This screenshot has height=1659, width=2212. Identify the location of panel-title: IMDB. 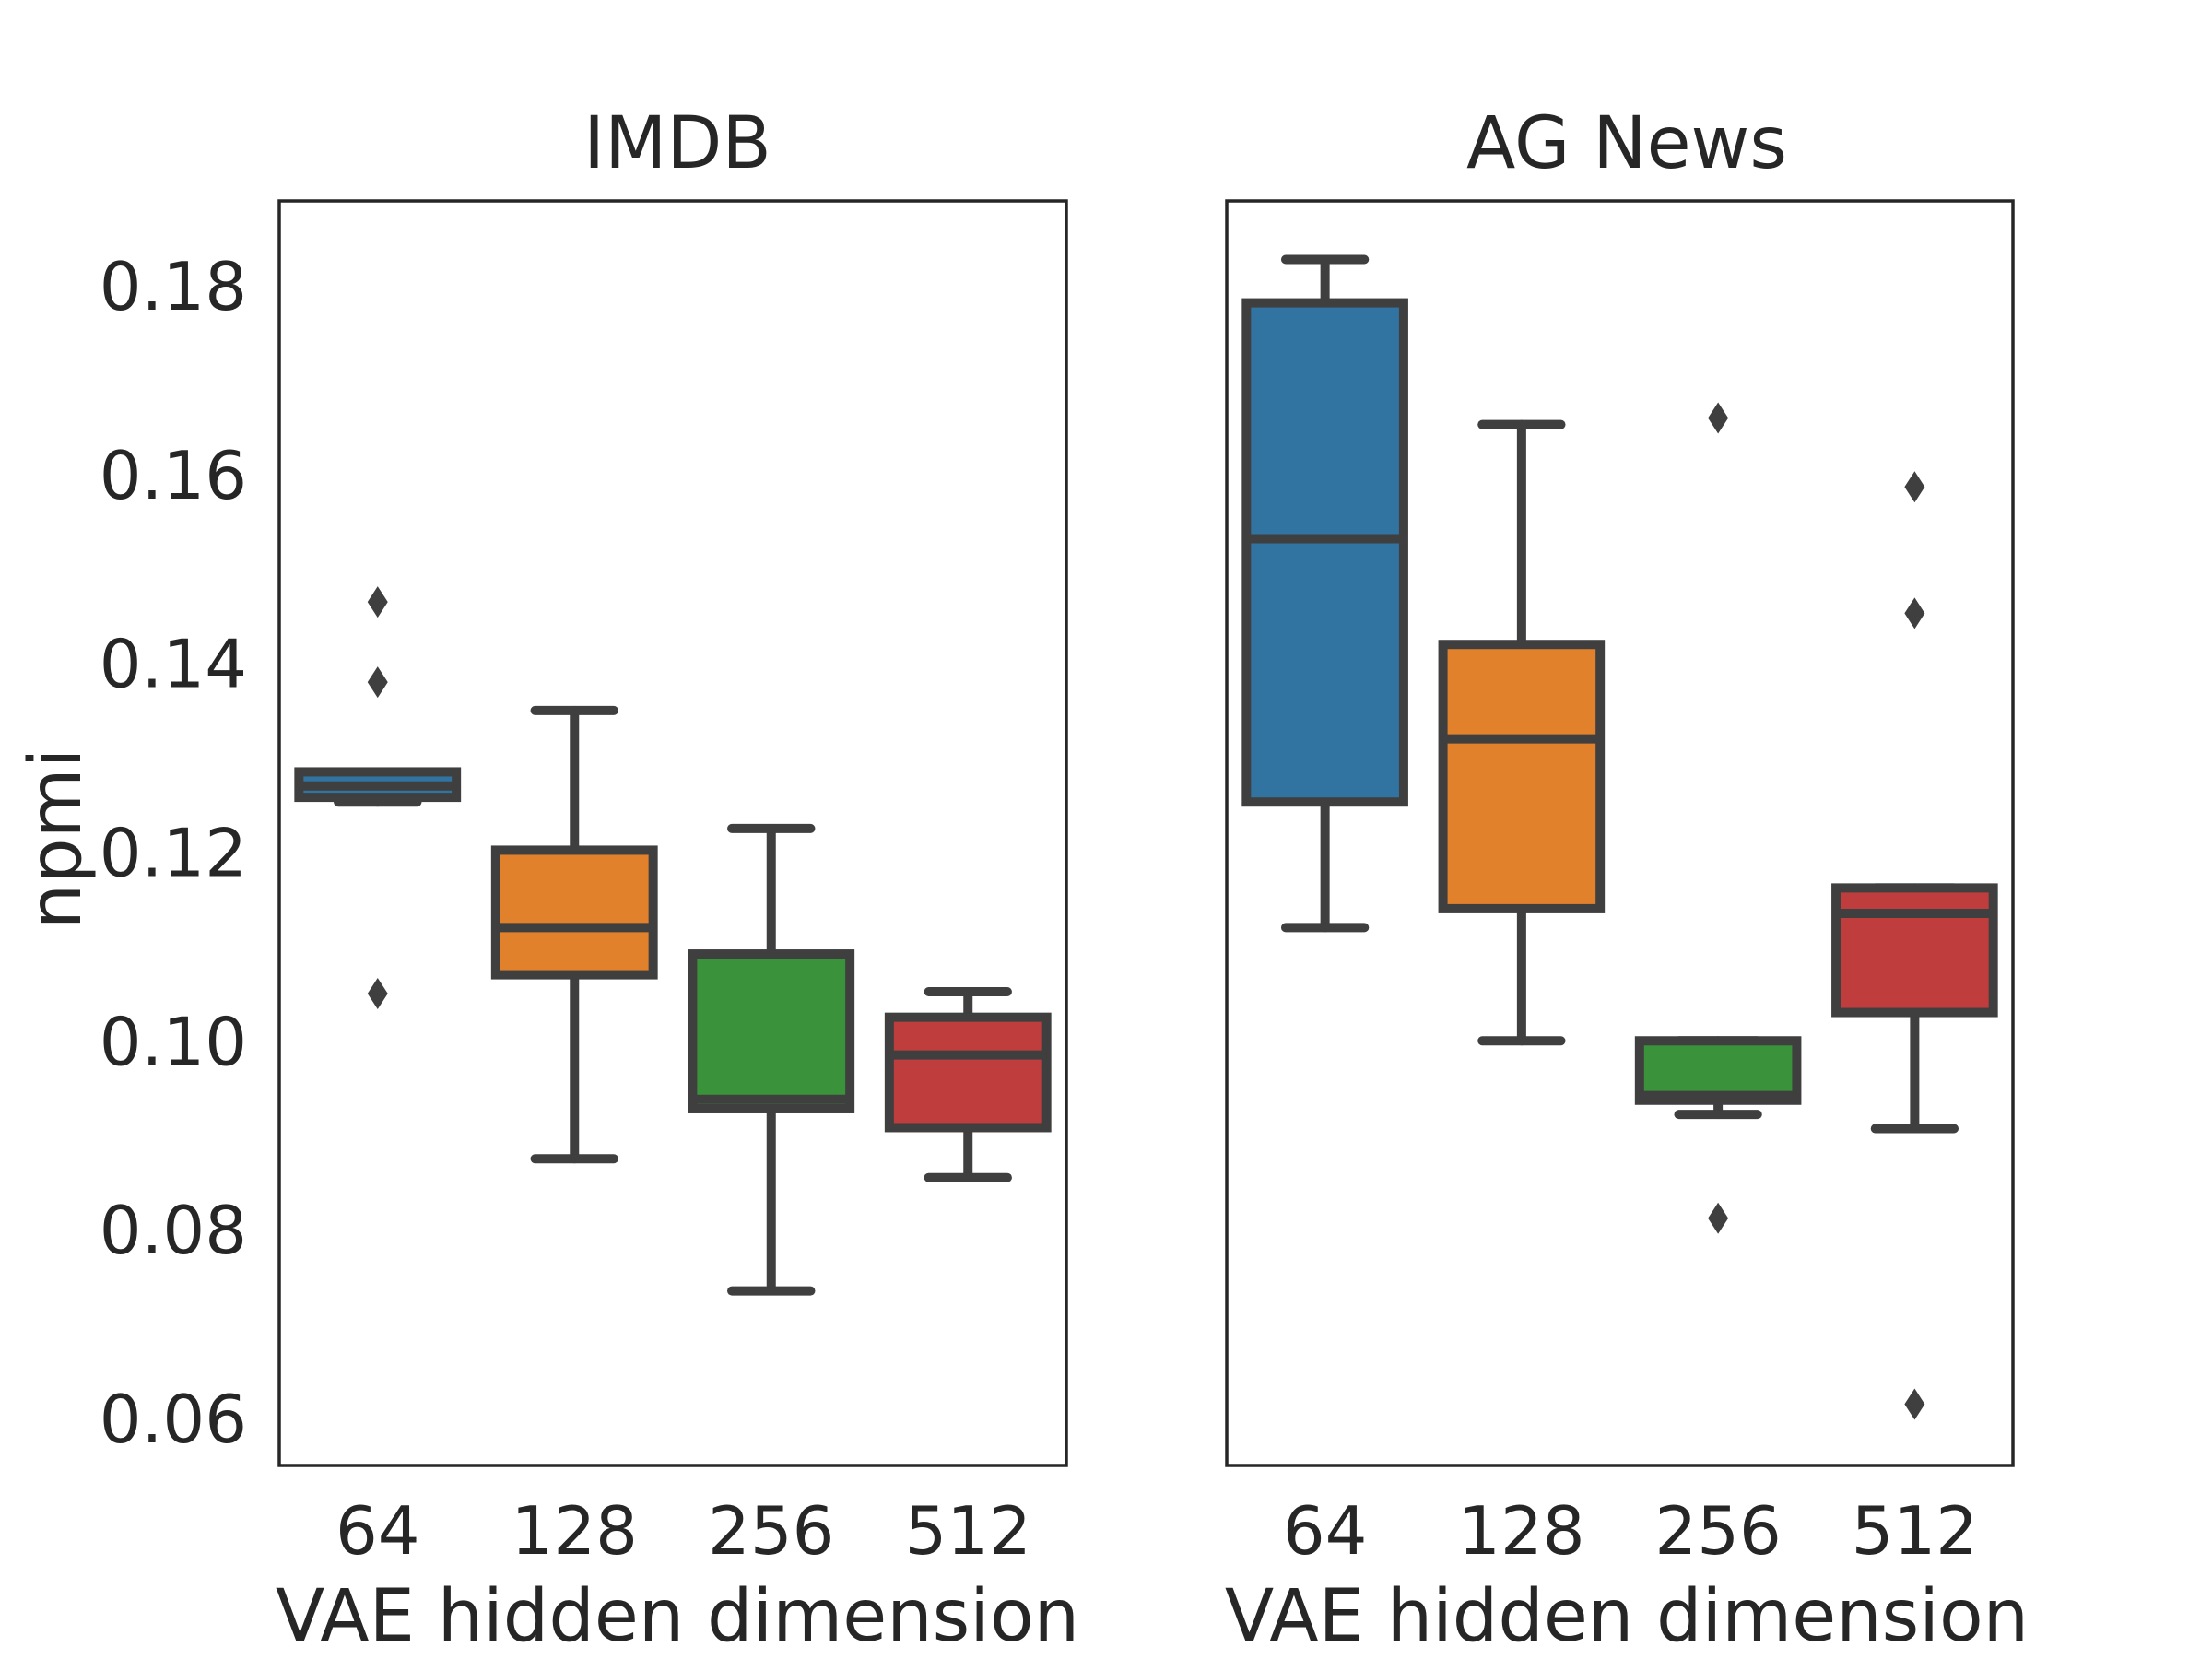
(677, 143).